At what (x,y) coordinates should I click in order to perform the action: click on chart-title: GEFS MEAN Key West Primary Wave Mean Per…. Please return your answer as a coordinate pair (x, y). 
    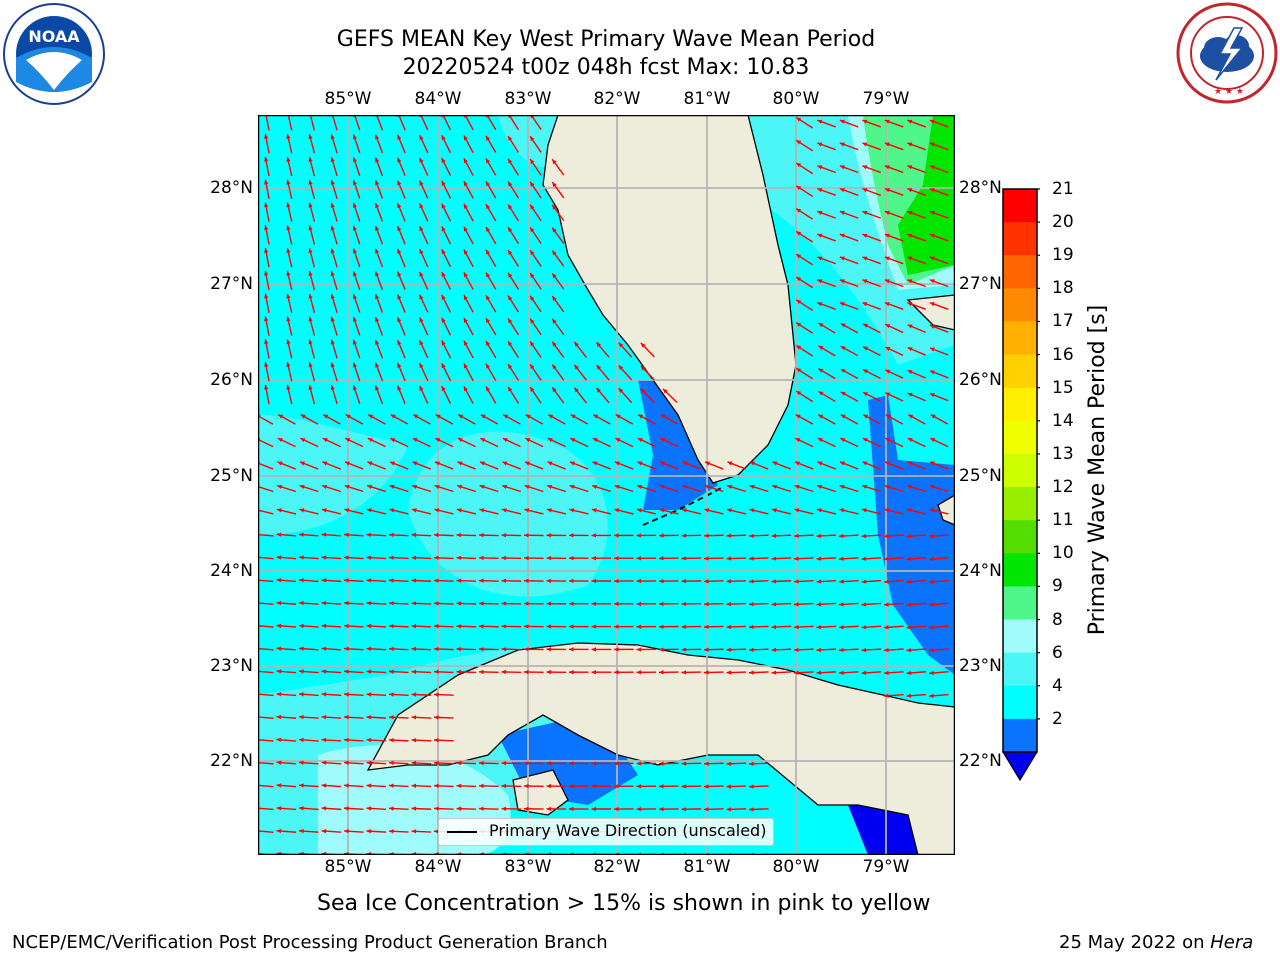
    Looking at the image, I should click on (606, 39).